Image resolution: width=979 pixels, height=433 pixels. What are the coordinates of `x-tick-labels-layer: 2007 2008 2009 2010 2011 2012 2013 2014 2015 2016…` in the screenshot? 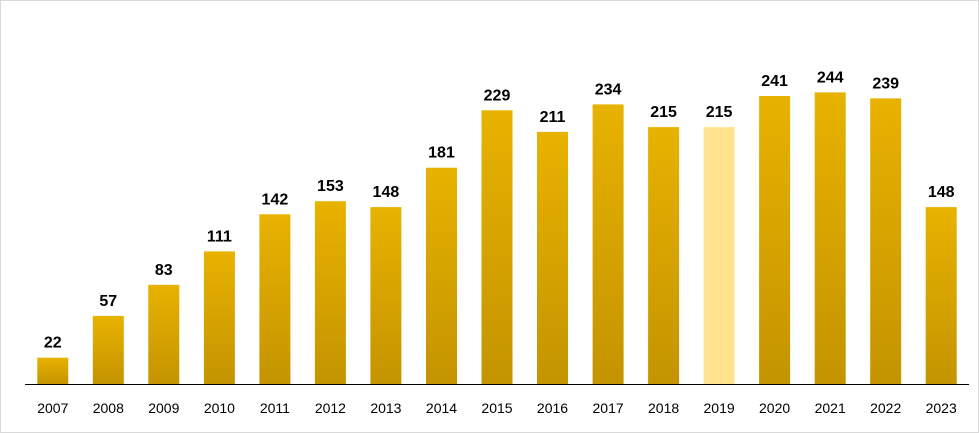 It's located at (497, 408).